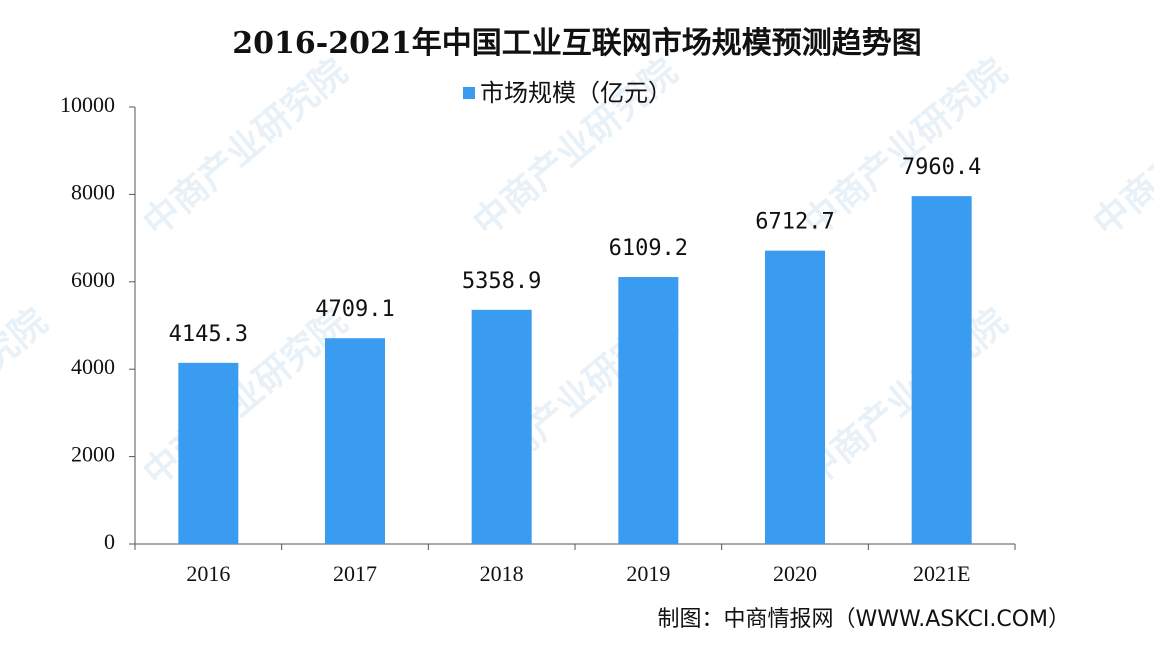  Describe the element at coordinates (502, 573) in the screenshot. I see `x-tick-label: 2018` at that location.